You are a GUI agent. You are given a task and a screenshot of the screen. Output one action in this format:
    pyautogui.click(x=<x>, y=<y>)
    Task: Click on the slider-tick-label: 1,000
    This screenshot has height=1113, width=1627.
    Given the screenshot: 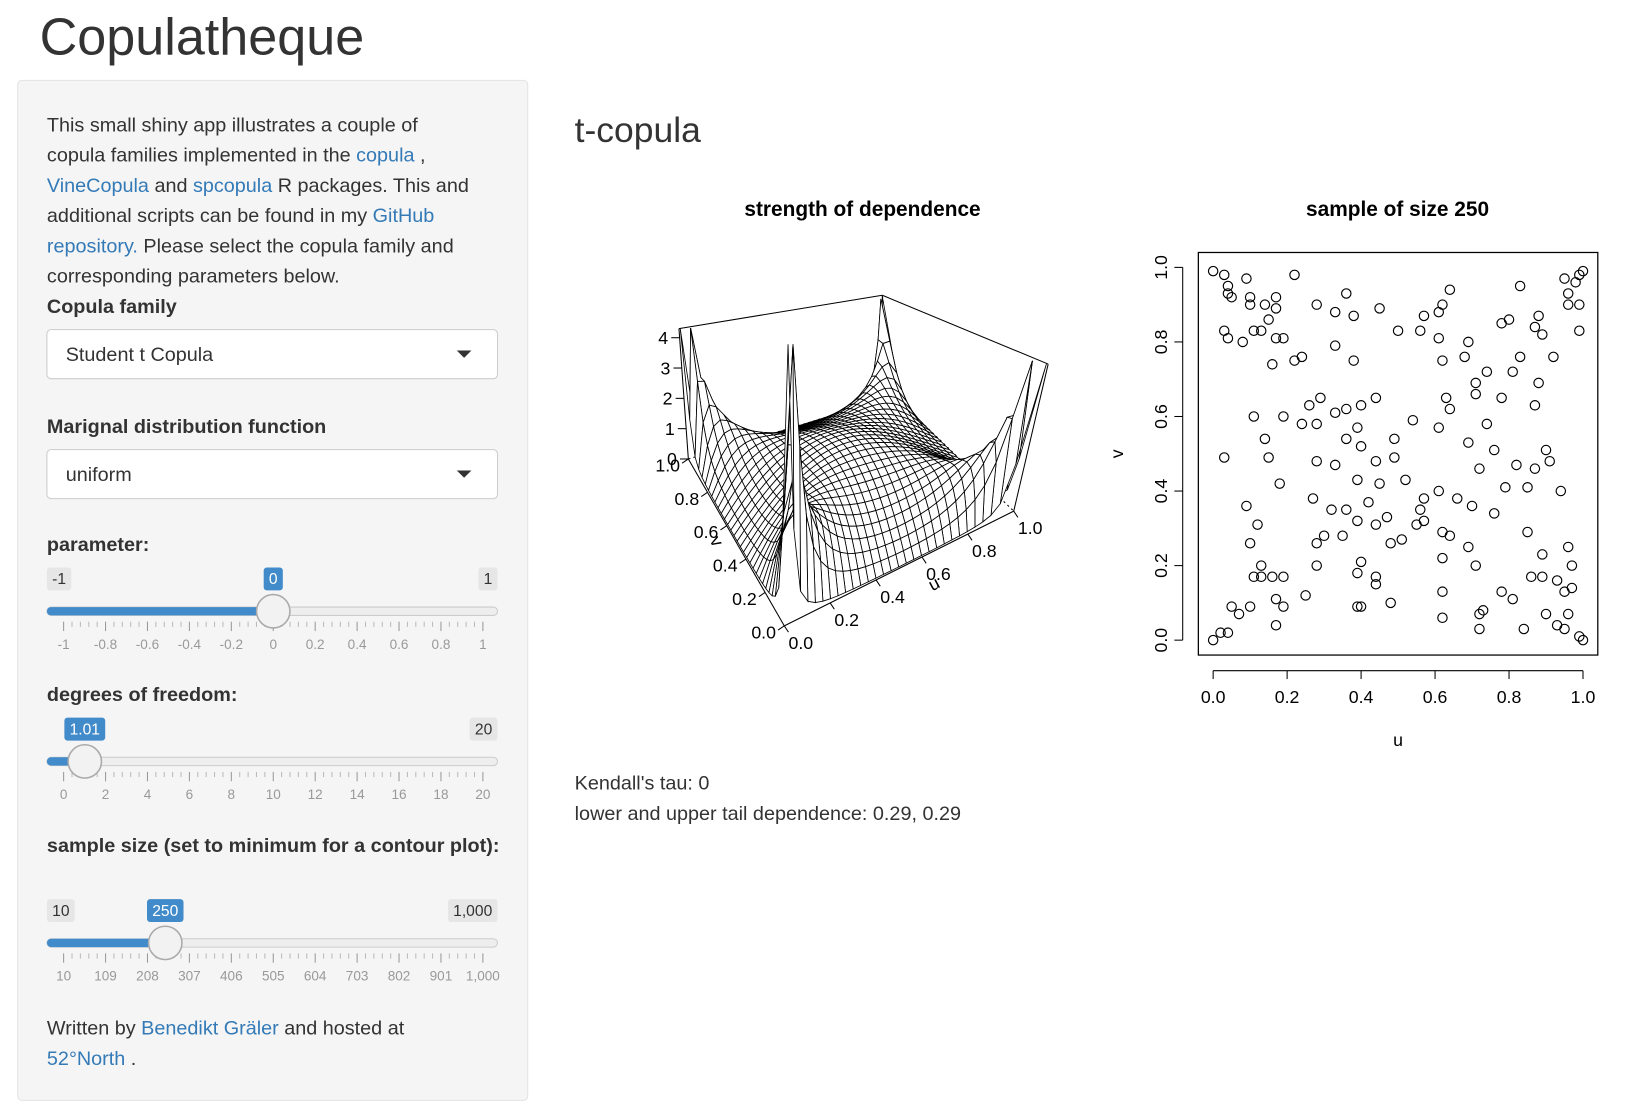 What is the action you would take?
    pyautogui.click(x=483, y=975)
    